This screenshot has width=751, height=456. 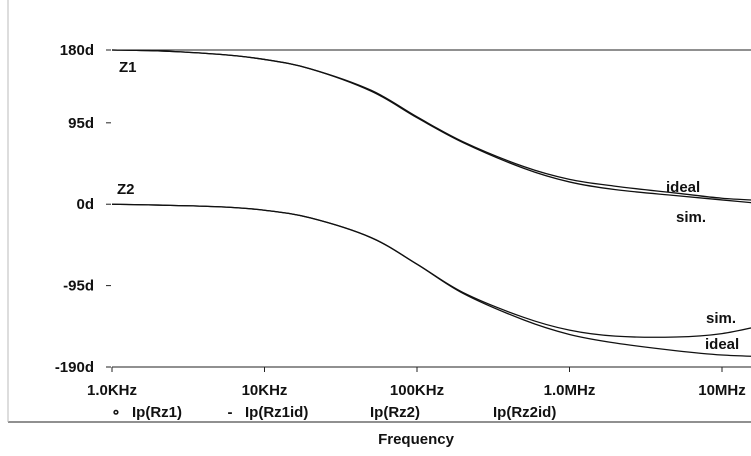 I want to click on x-tick-label: 10KHz, so click(x=265, y=390).